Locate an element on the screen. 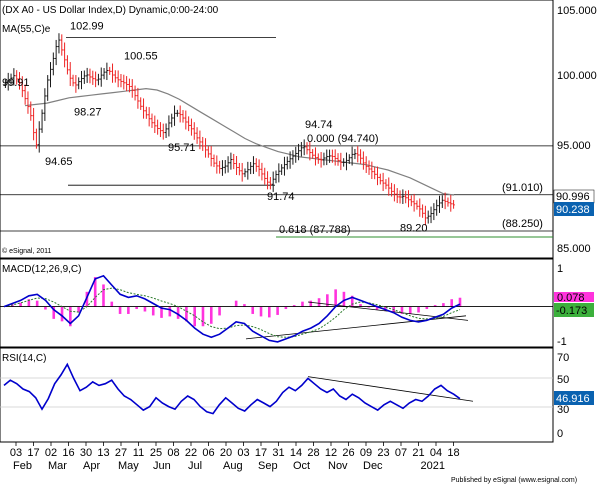 The image size is (600, 485). x-day-label: 20 is located at coordinates (226, 453).